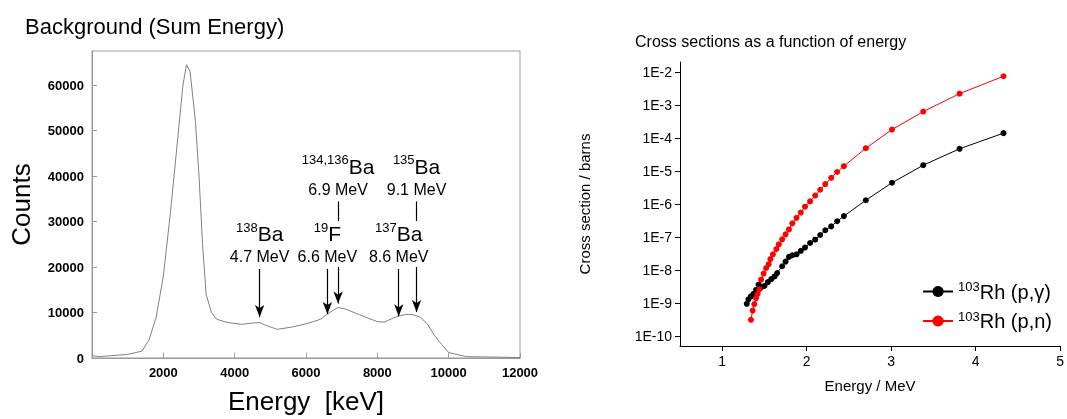 This screenshot has height=419, width=1067. I want to click on x-tick-label: 4000, so click(235, 372).